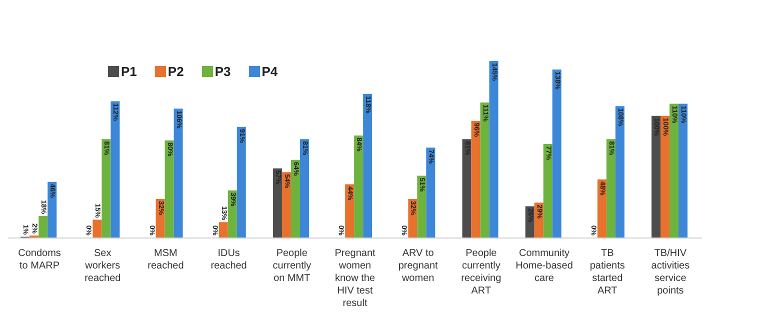  I want to click on x-tick-label: IDUs reached, so click(228, 260).